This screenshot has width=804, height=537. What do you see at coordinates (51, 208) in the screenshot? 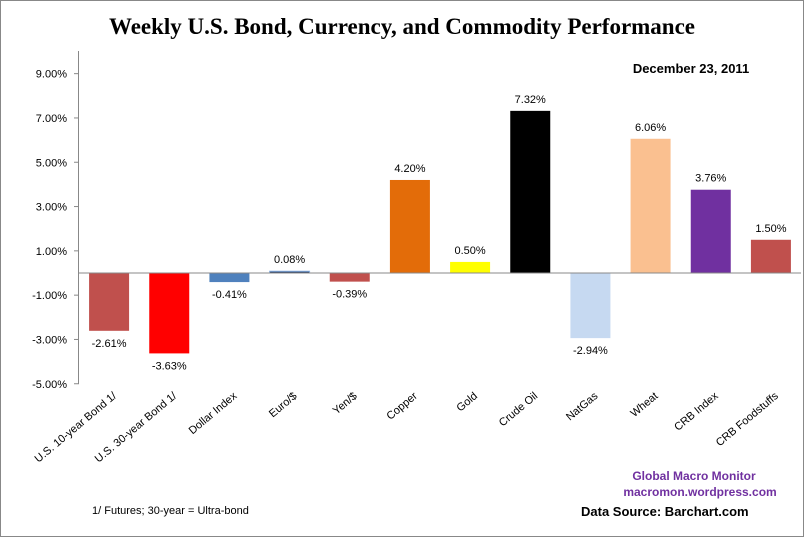
I see `y-tick-label: 3.00%` at bounding box center [51, 208].